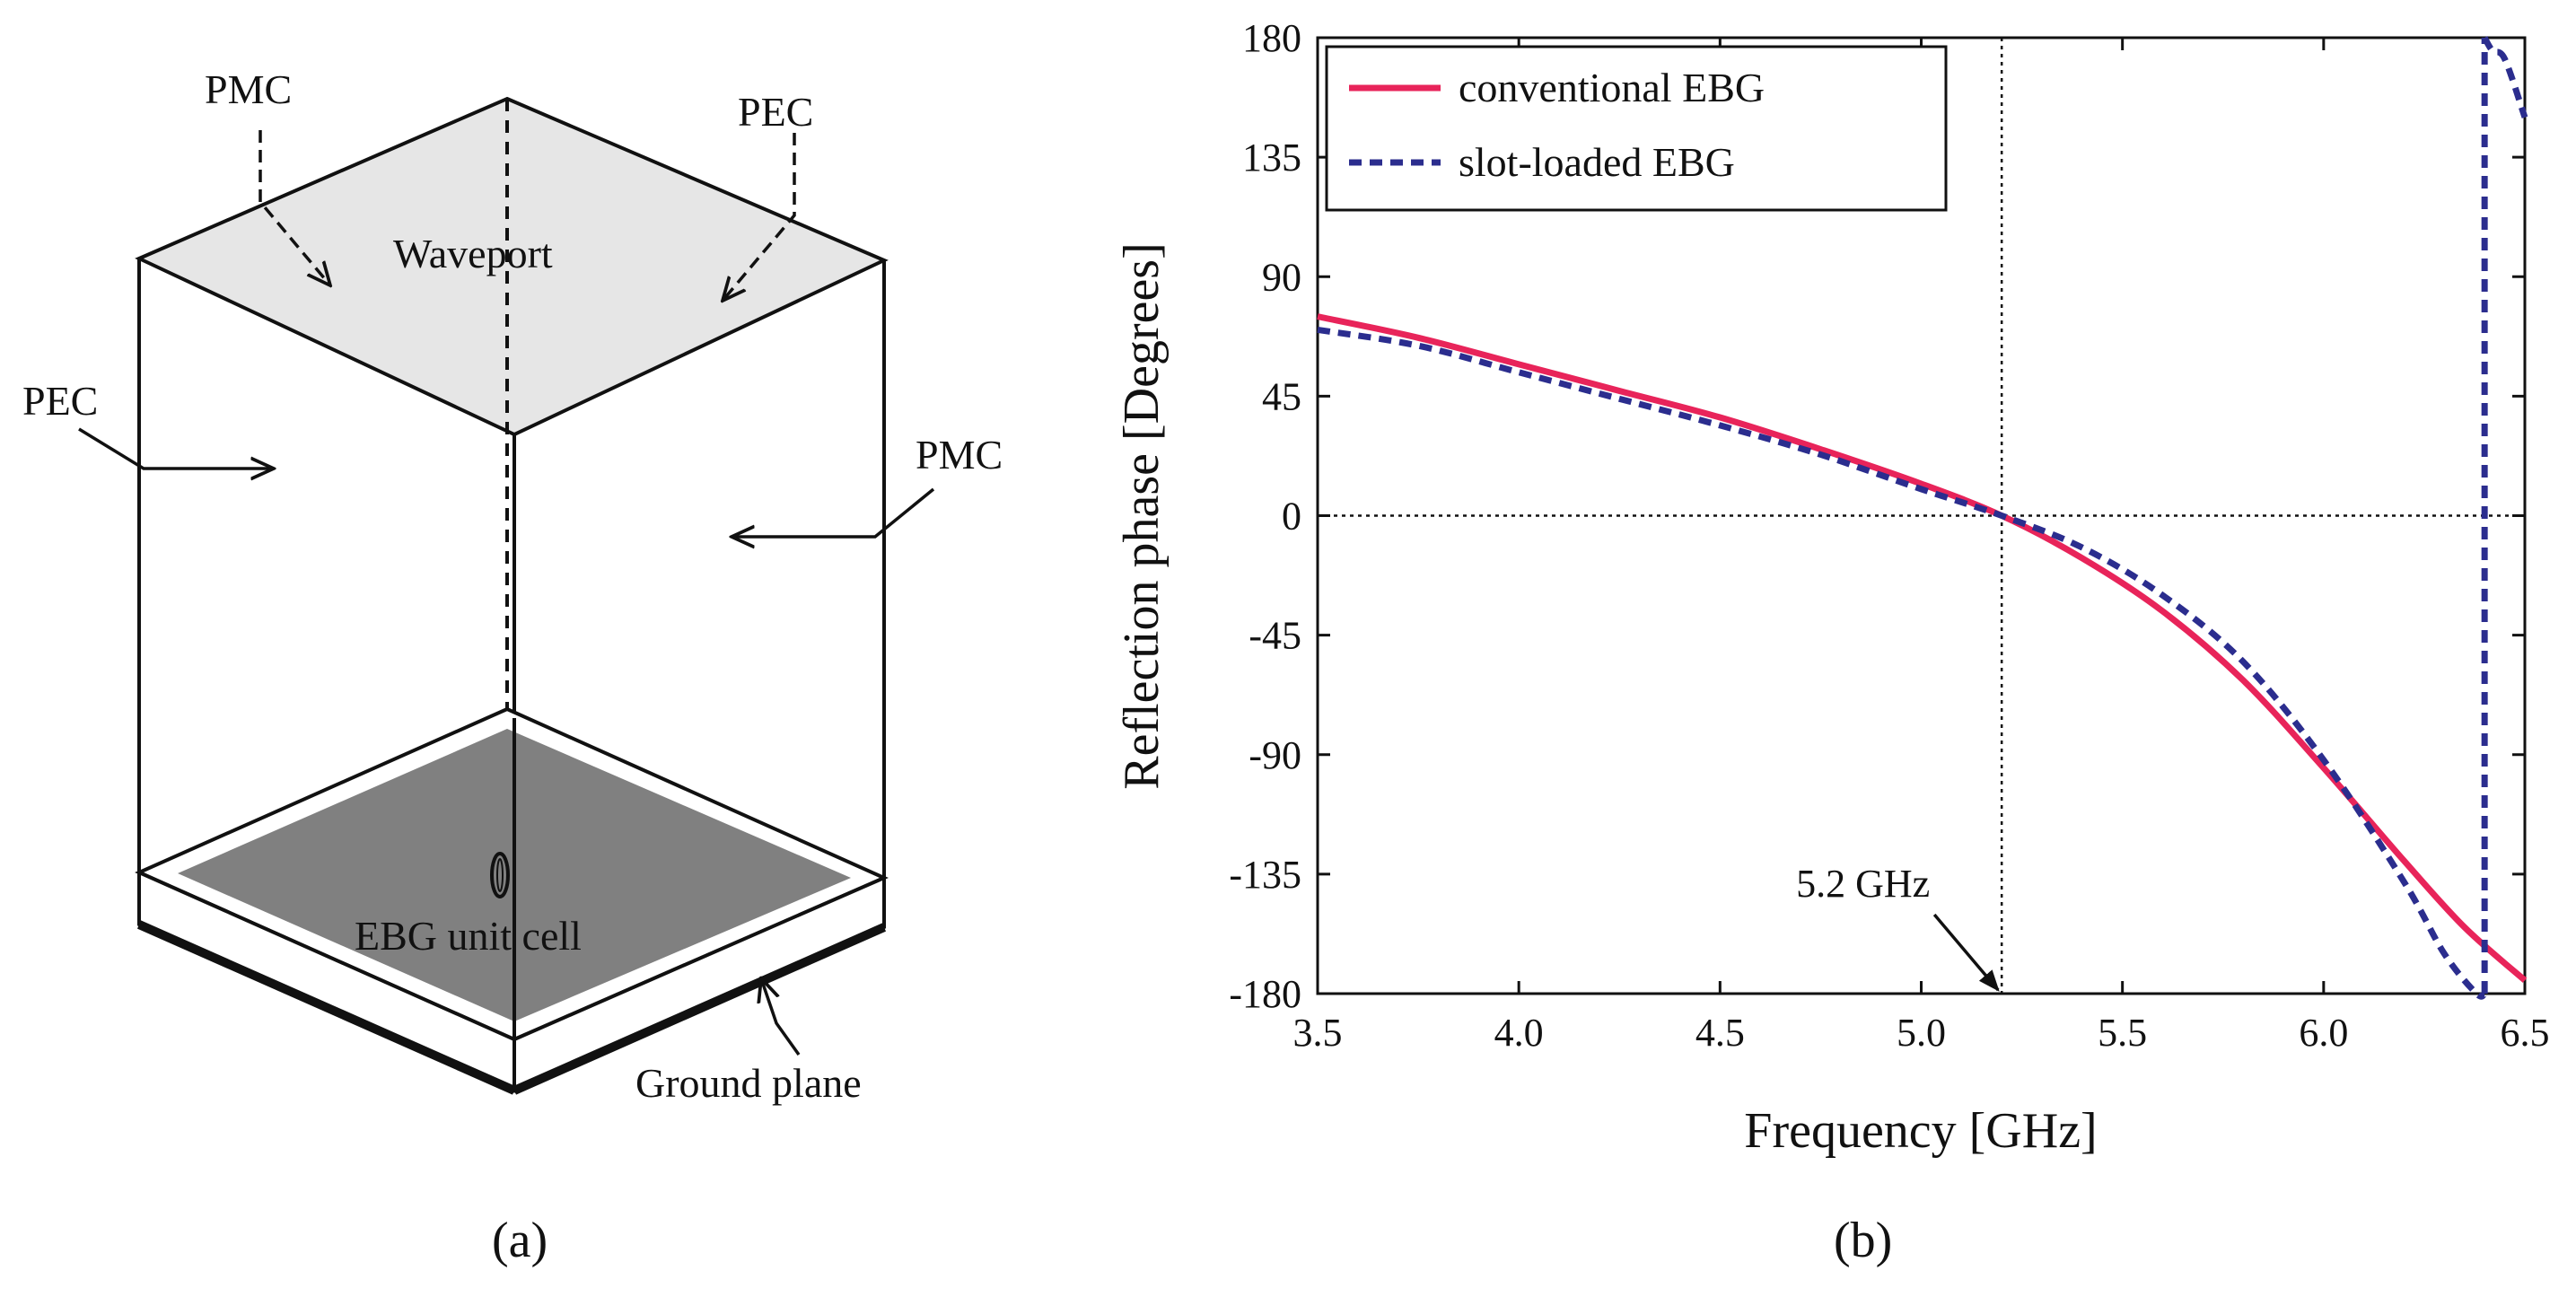  What do you see at coordinates (1275, 755) in the screenshot?
I see `y-tick-label: -90` at bounding box center [1275, 755].